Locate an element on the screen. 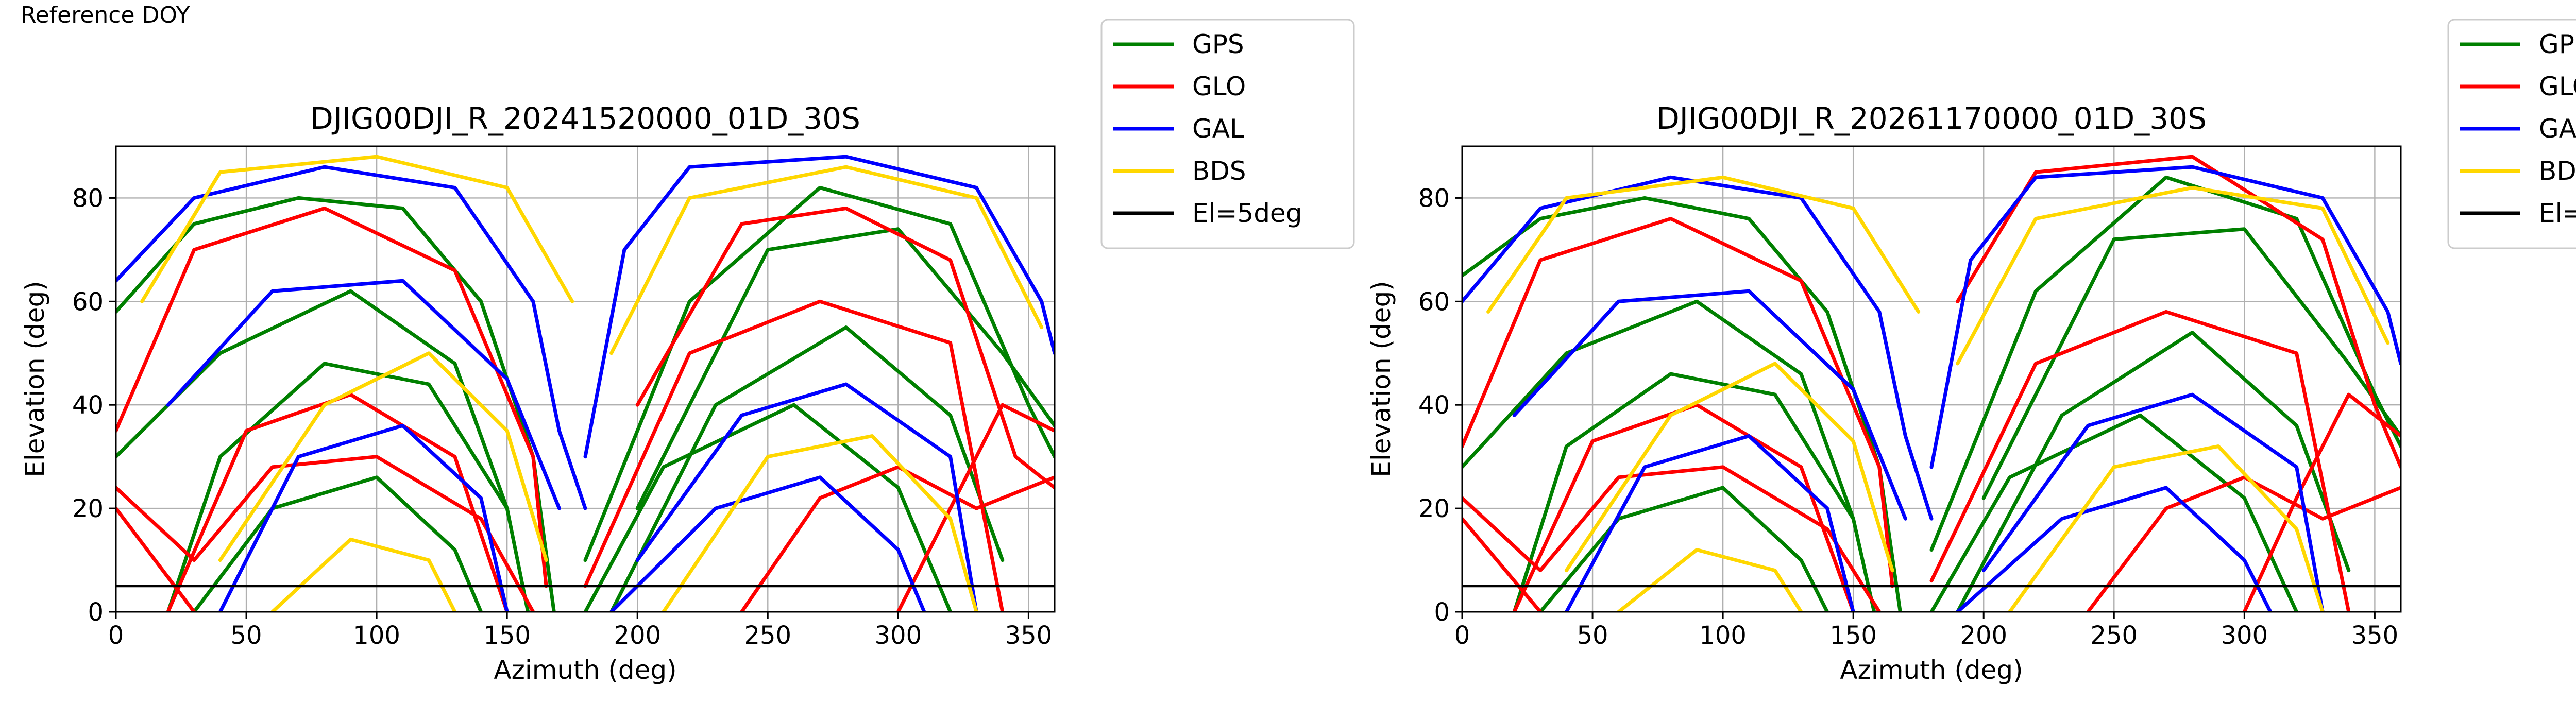  chart-title: DJIG00DJI_R_20261170000_01D_30S is located at coordinates (1931, 118).